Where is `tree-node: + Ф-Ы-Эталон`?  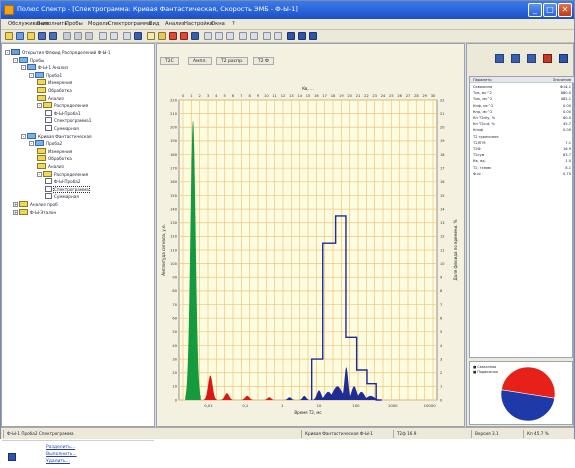 tree-node: + Ф-Ы-Эталон is located at coordinates (34, 212).